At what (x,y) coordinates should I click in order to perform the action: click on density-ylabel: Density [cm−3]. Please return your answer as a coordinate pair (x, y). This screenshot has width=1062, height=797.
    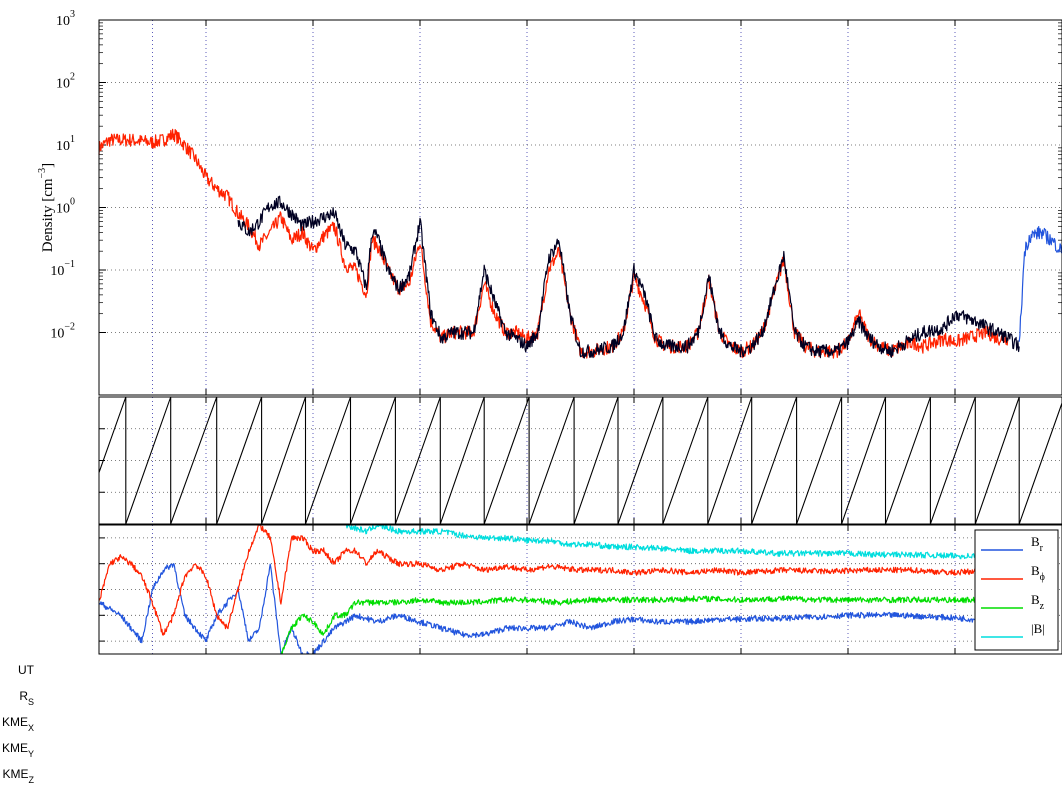
    Looking at the image, I should click on (46, 207).